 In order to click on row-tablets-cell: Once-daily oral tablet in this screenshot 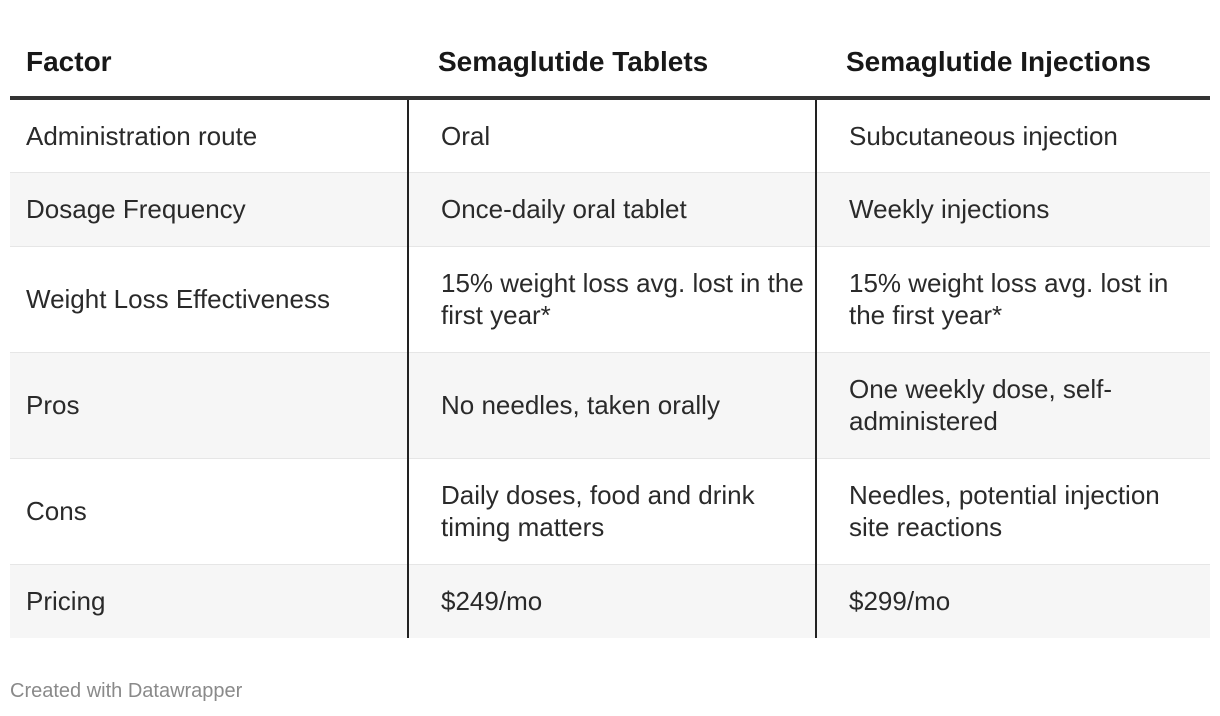, I will do `click(611, 209)`.